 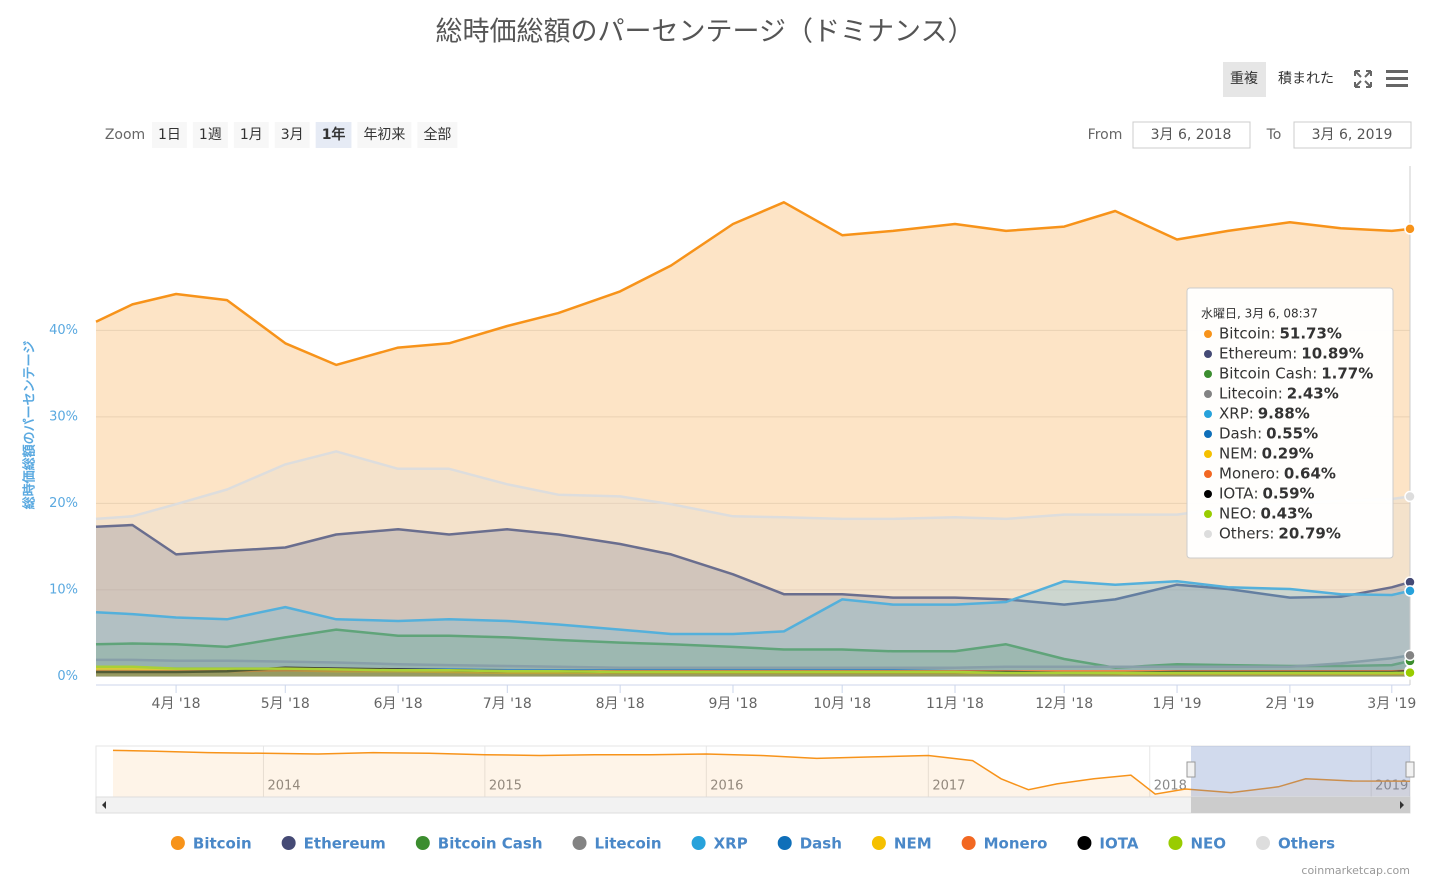 I want to click on mode-button-bg, so click(x=1244, y=79).